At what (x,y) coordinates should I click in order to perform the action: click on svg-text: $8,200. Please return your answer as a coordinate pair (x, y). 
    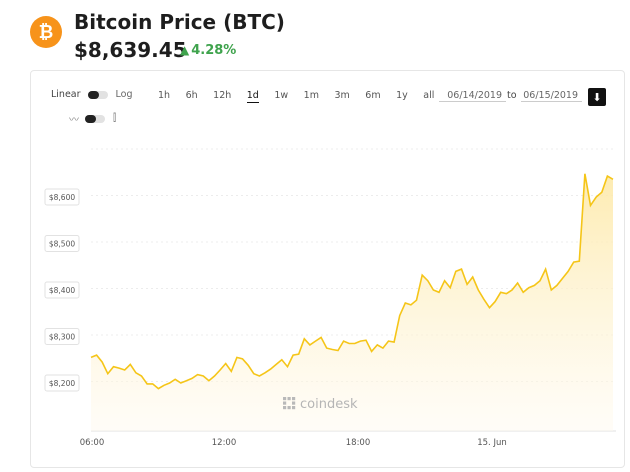
    Looking at the image, I should click on (62, 383).